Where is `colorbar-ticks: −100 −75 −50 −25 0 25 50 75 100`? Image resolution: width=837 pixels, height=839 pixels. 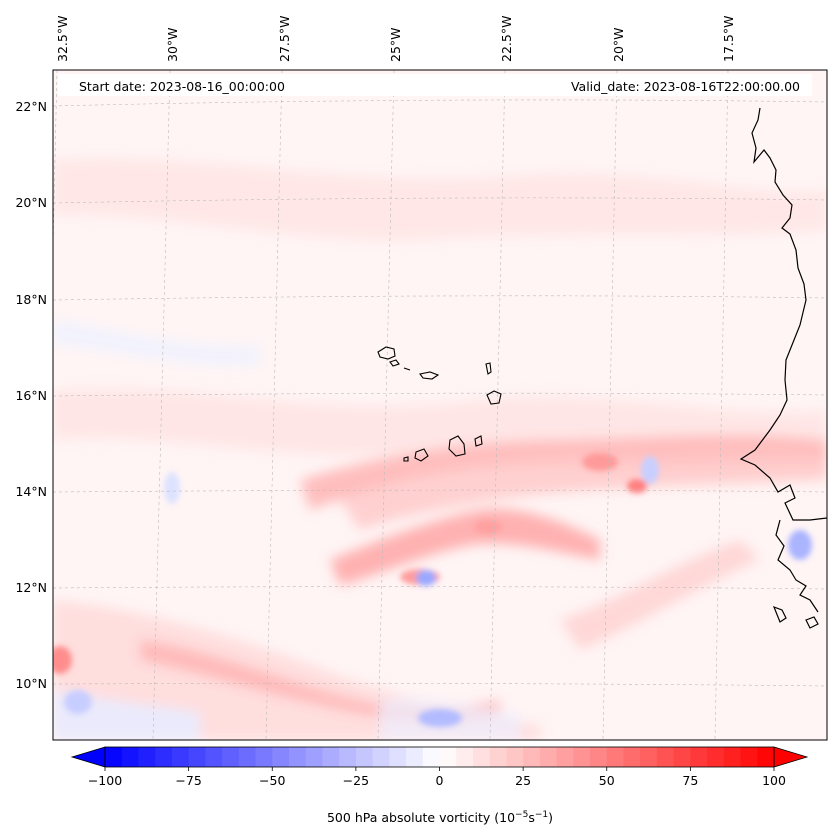 colorbar-ticks: −100 −75 −50 −25 0 25 50 75 100 is located at coordinates (437, 777).